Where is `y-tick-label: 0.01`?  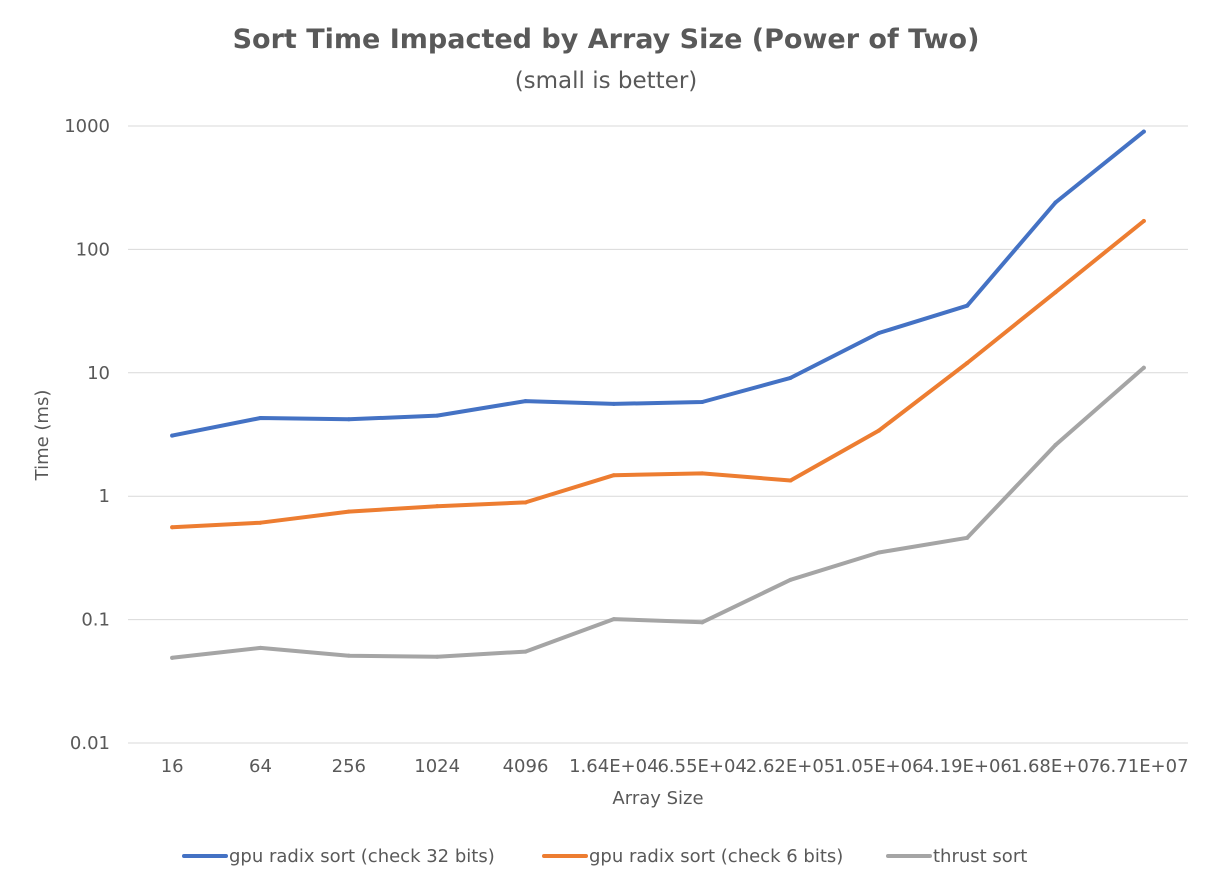 y-tick-label: 0.01 is located at coordinates (90, 743).